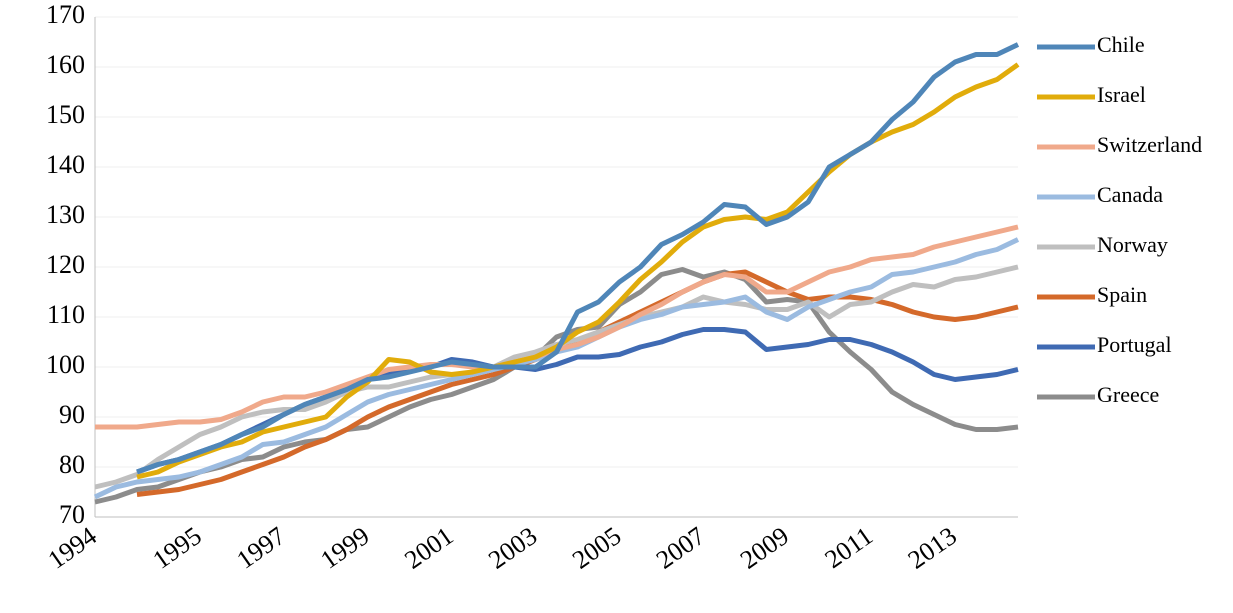 The width and height of the screenshot is (1233, 613). I want to click on legend-label: Portugal, so click(1134, 344).